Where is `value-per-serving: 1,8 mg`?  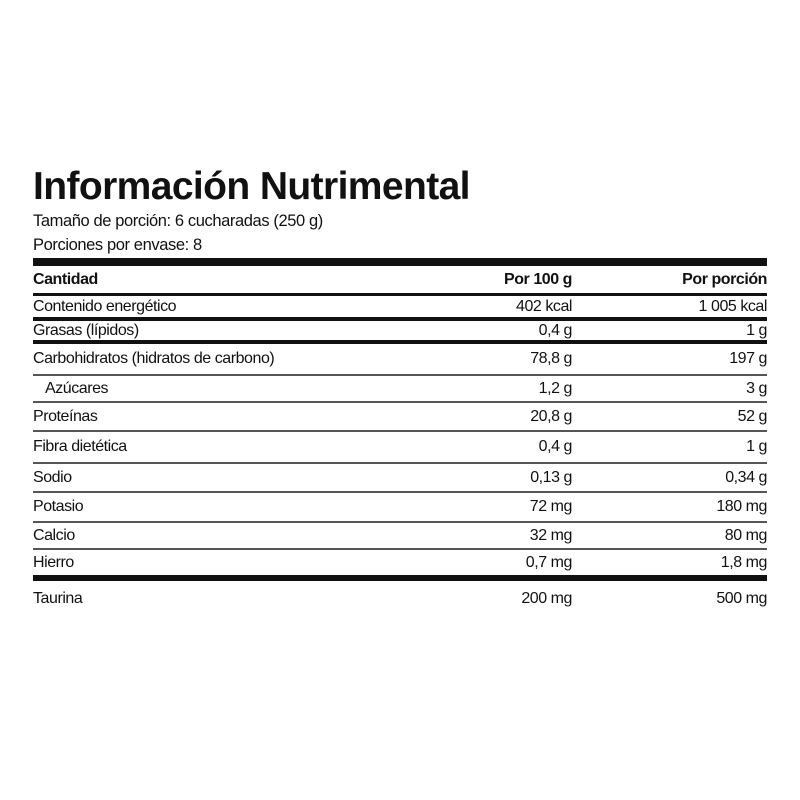 value-per-serving: 1,8 mg is located at coordinates (744, 562).